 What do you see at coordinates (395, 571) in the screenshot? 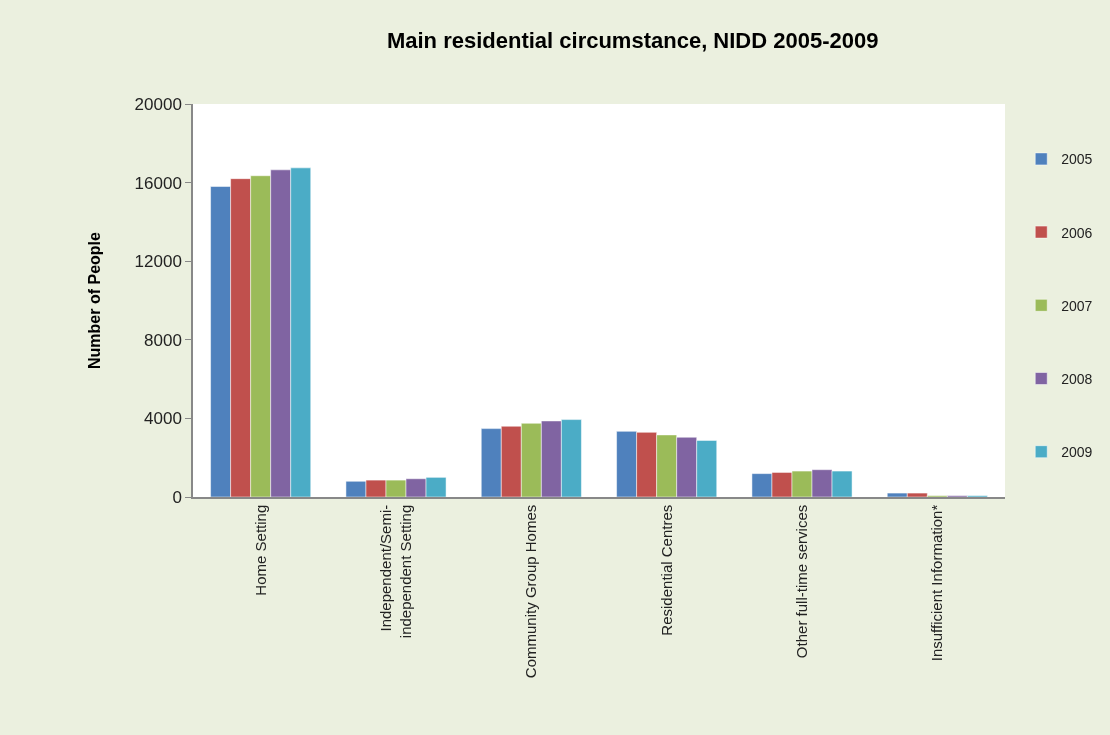
I see `x-tick-label: Independent/Semi-independent Setting` at bounding box center [395, 571].